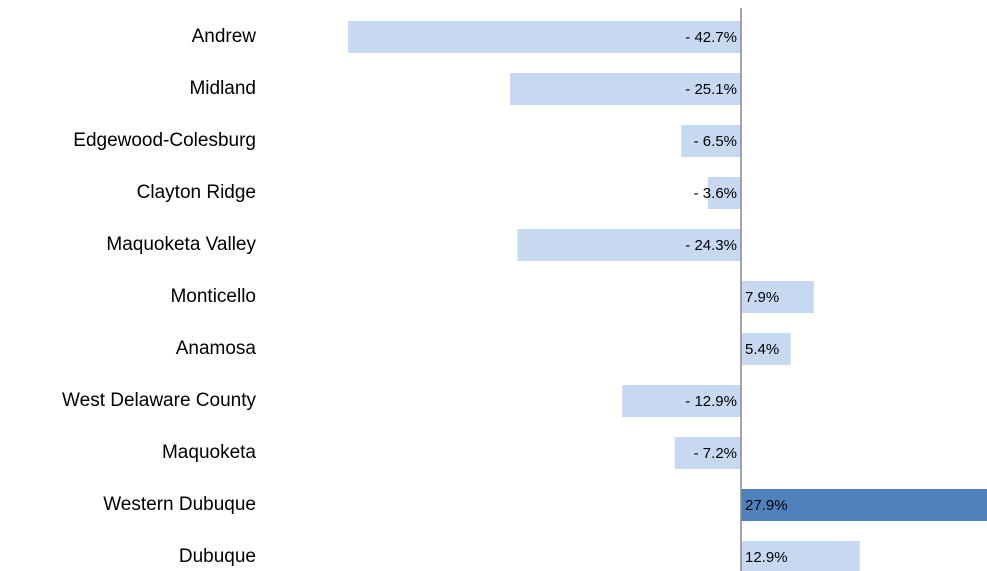 The image size is (987, 571). What do you see at coordinates (762, 297) in the screenshot?
I see `value-label: 7.9%` at bounding box center [762, 297].